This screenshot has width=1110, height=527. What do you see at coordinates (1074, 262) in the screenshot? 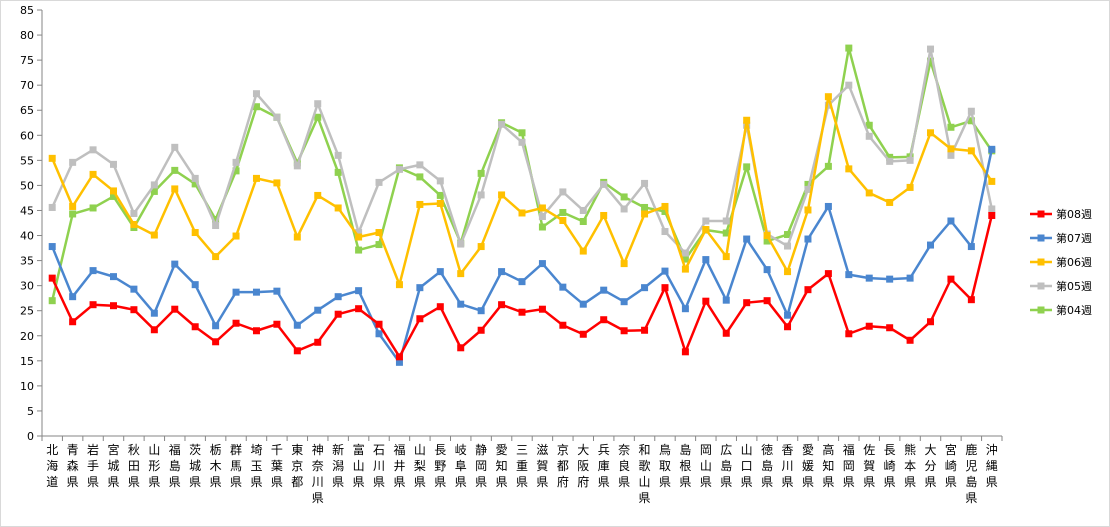
I see `legend-label: 第06週` at bounding box center [1074, 262].